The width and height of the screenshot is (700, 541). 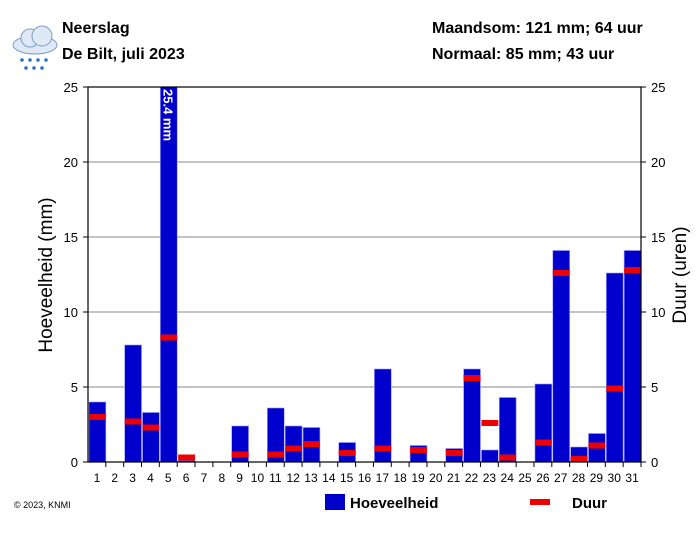 What do you see at coordinates (654, 462) in the screenshot?
I see `y2-tick-label: 0` at bounding box center [654, 462].